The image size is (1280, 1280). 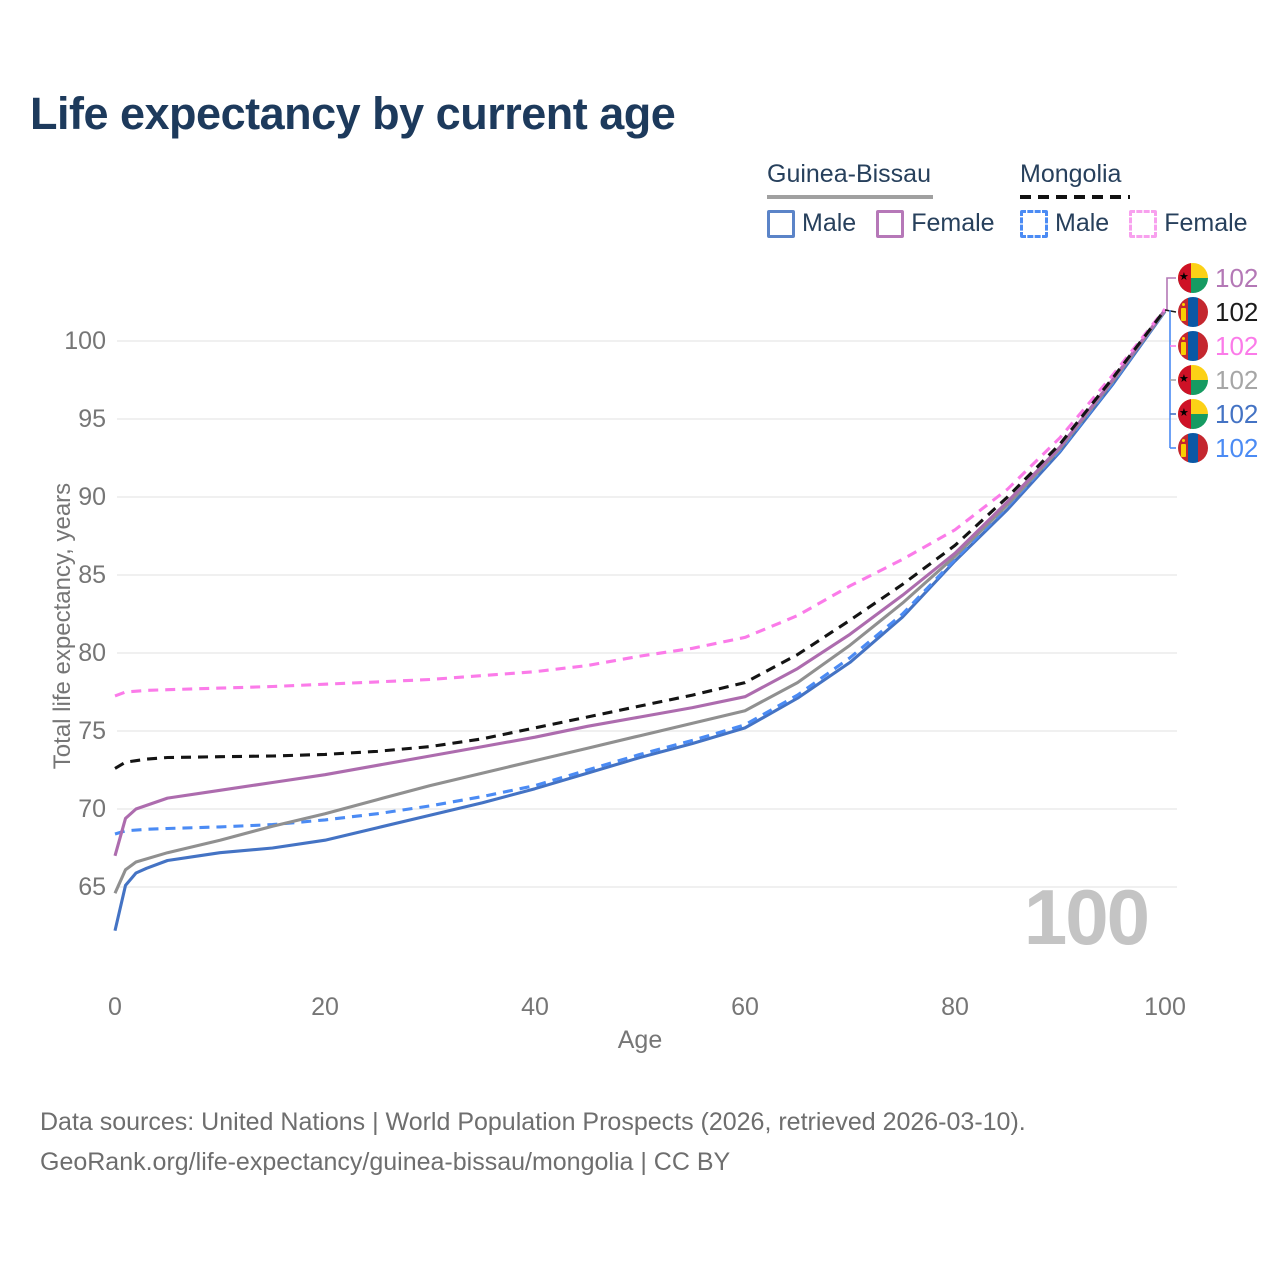 I want to click on y-tick-label: 100, so click(x=85, y=341).